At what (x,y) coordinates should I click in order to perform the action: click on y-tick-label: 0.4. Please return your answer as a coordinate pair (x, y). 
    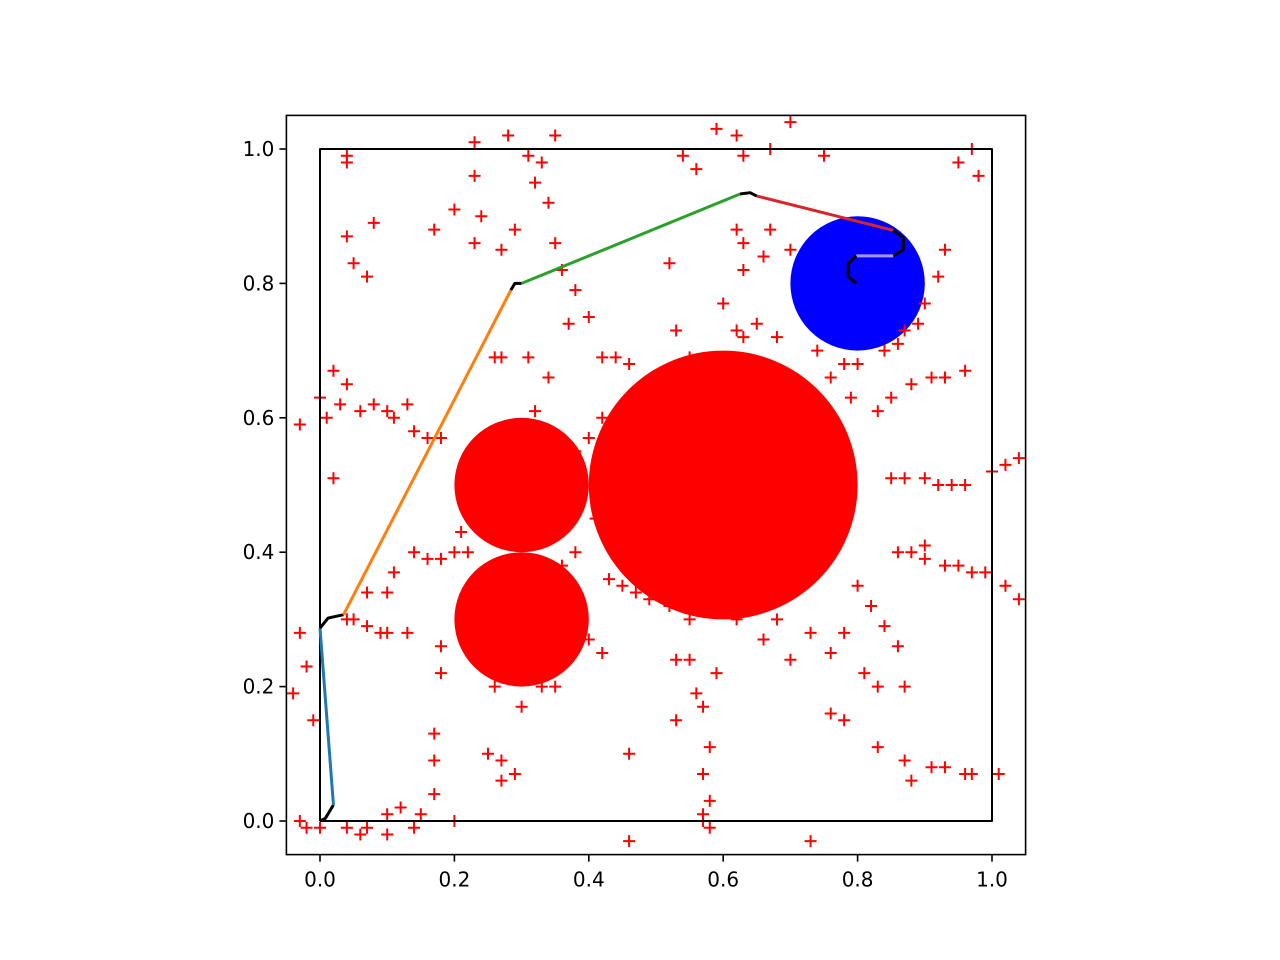
    Looking at the image, I should click on (259, 552).